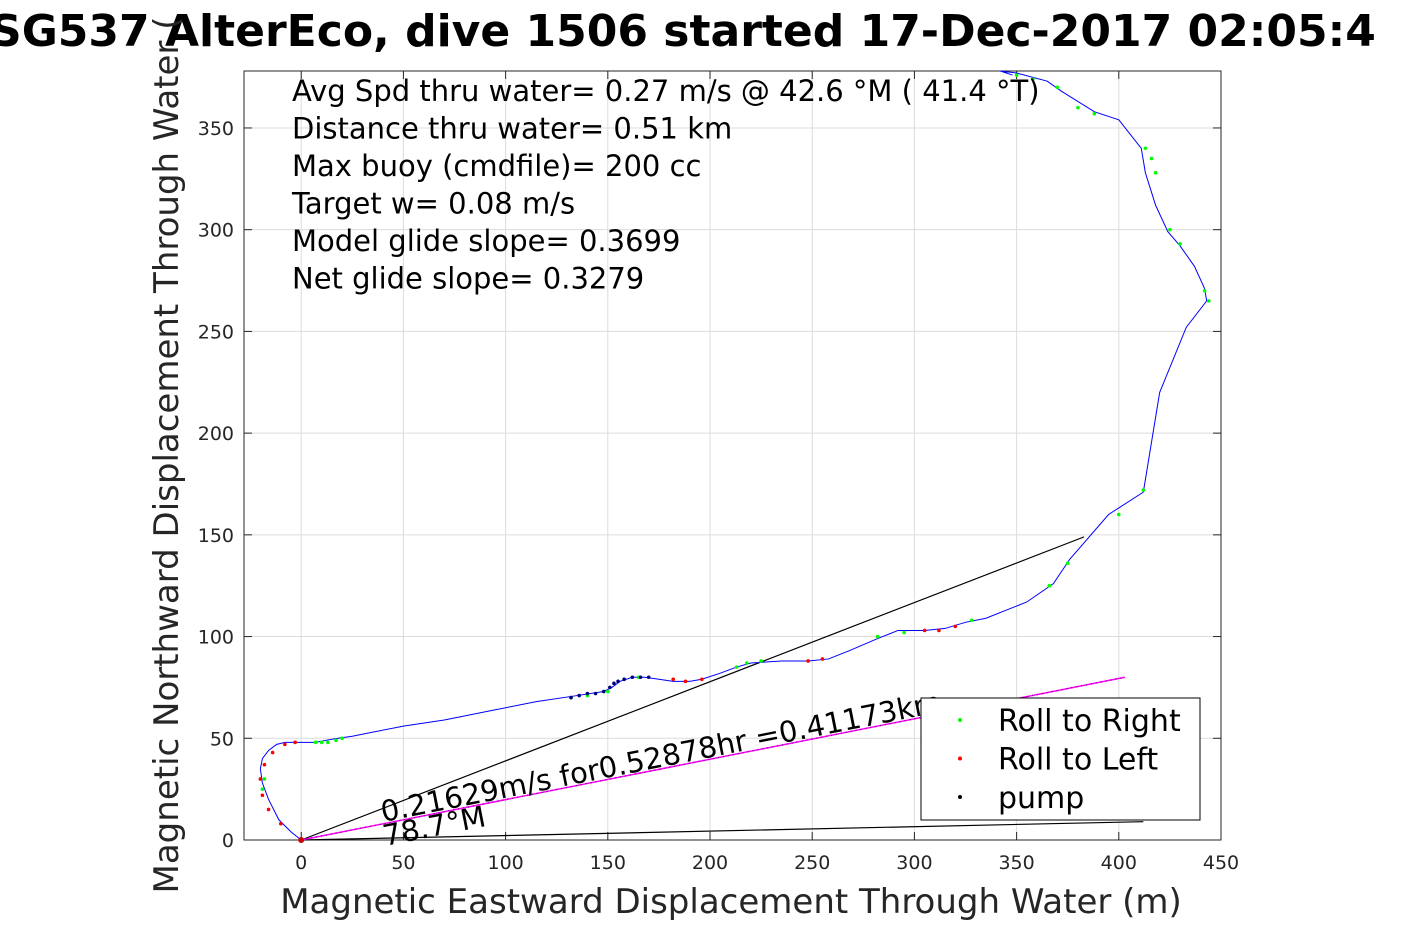 The width and height of the screenshot is (1417, 945). What do you see at coordinates (812, 863) in the screenshot?
I see `x-tick-label: 250` at bounding box center [812, 863].